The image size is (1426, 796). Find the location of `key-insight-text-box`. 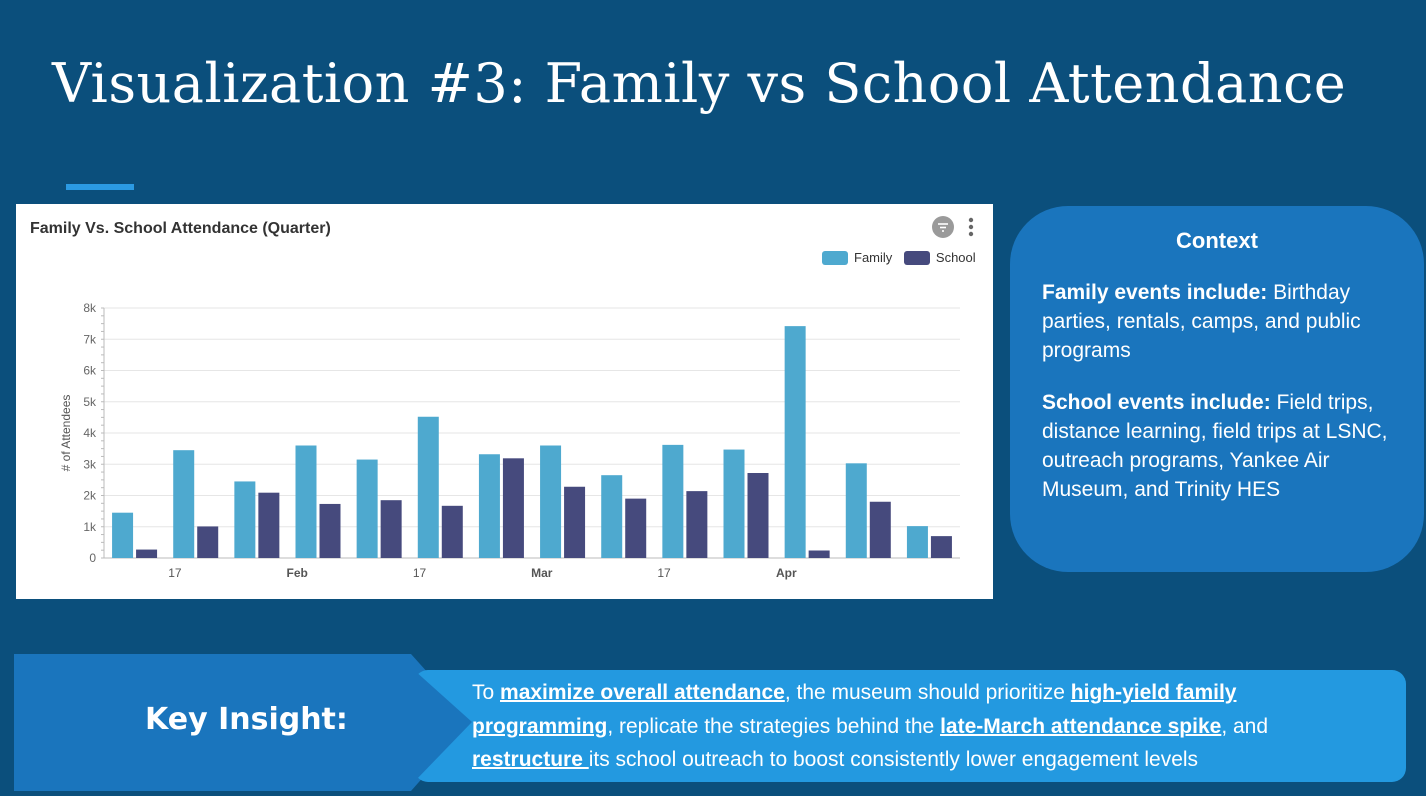

key-insight-text-box is located at coordinates (910, 726).